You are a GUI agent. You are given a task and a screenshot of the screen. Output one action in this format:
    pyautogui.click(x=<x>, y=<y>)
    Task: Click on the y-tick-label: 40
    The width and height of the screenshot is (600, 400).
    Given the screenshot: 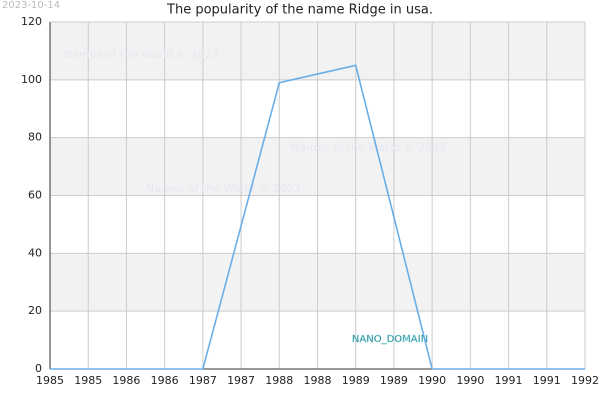 What is the action you would take?
    pyautogui.click(x=35, y=252)
    